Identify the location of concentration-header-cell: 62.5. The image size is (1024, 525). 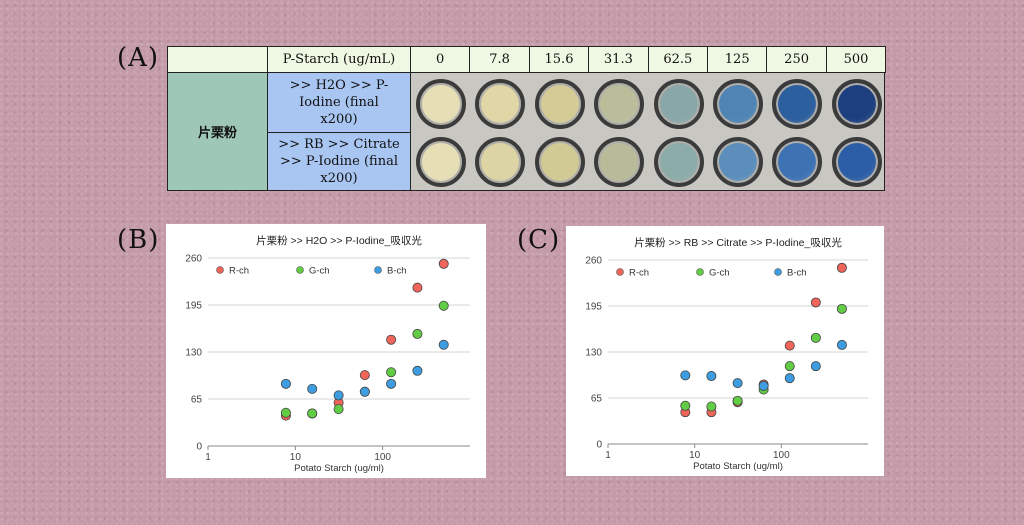
(677, 59).